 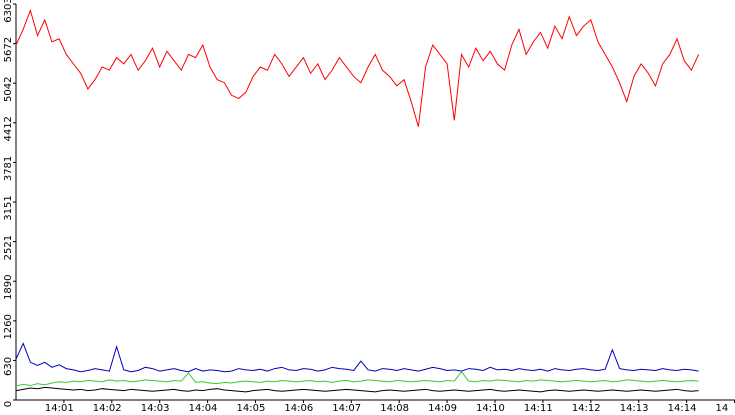 I want to click on y-tick-label: 5672, so click(x=8, y=49).